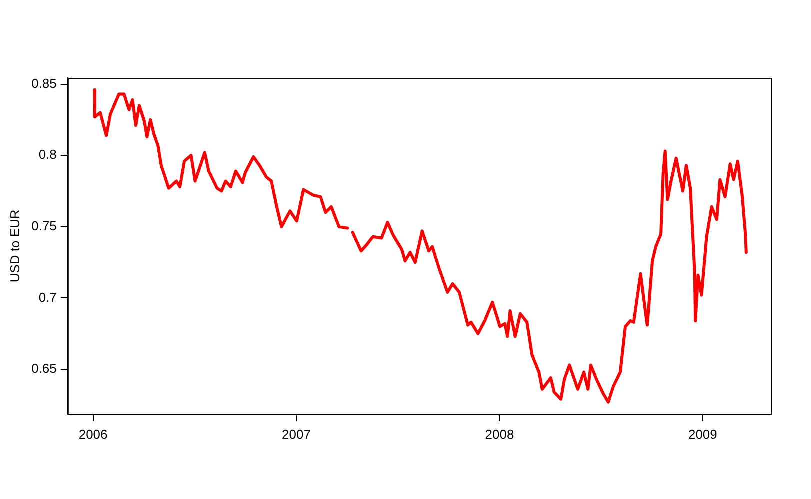 The height and width of the screenshot is (499, 811). Describe the element at coordinates (44, 226) in the screenshot. I see `y-tick-label: 0.75` at that location.